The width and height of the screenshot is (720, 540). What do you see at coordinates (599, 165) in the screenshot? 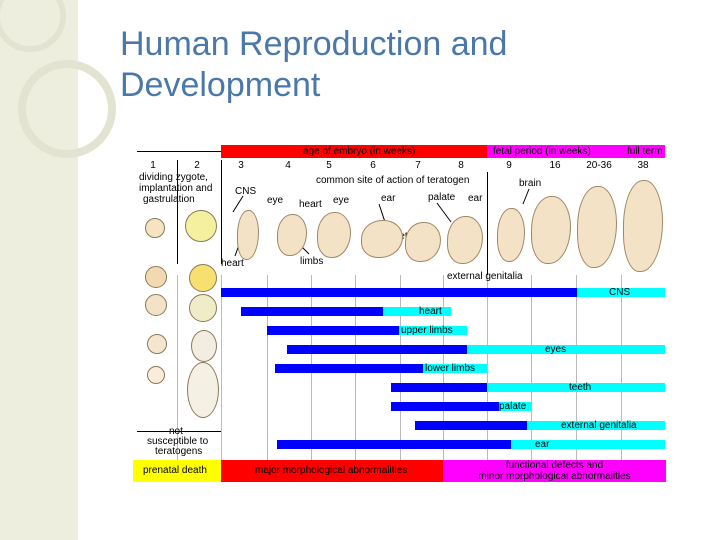
I see `week-number: 20-36` at bounding box center [599, 165].